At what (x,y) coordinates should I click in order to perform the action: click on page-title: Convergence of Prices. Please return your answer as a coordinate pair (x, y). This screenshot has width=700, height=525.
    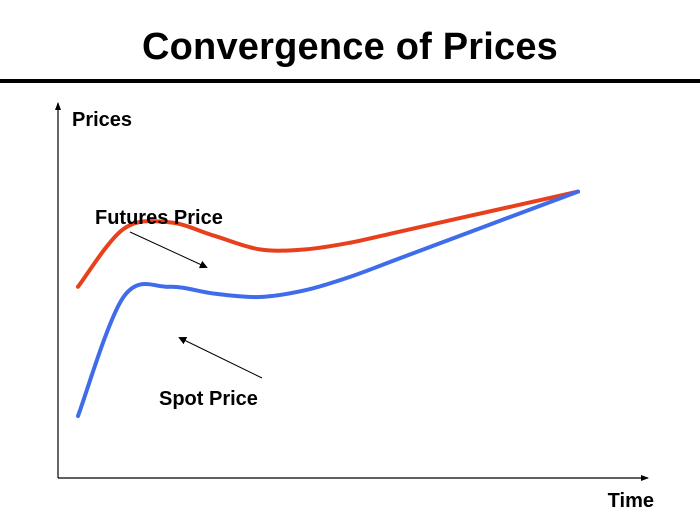
    Looking at the image, I should click on (350, 47).